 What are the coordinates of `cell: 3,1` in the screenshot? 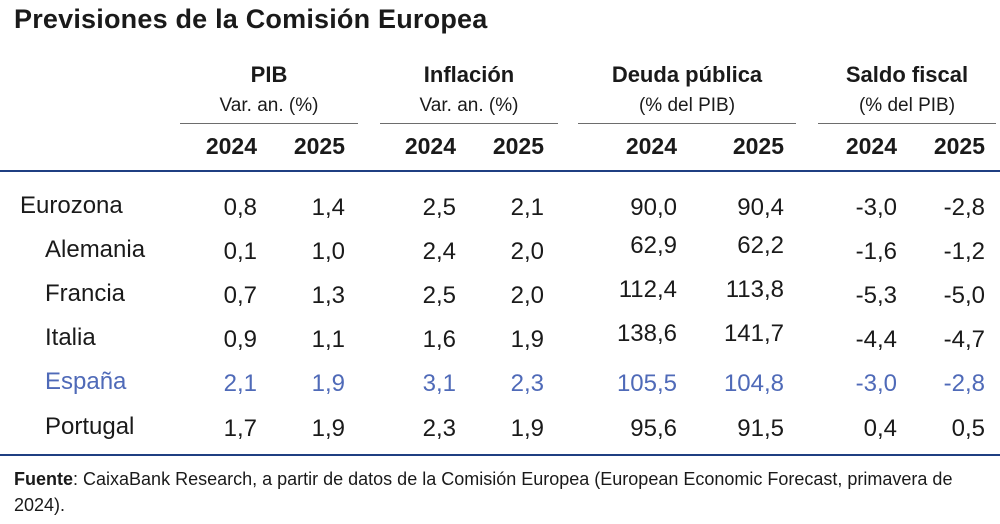 It's located at (439, 383).